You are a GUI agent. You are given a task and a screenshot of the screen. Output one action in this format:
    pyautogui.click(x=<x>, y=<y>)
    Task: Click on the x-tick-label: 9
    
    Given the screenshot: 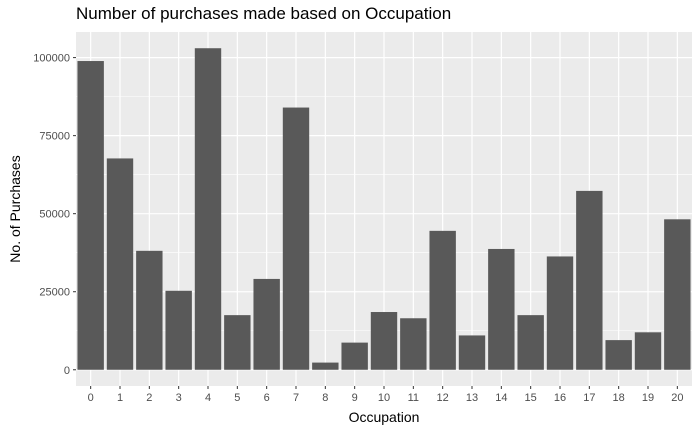 What is the action you would take?
    pyautogui.click(x=355, y=398)
    